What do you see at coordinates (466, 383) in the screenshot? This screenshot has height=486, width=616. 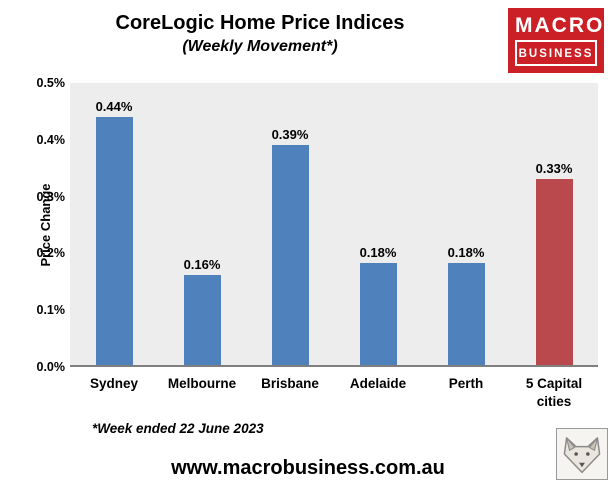 I see `x-category-label: Perth` at bounding box center [466, 383].